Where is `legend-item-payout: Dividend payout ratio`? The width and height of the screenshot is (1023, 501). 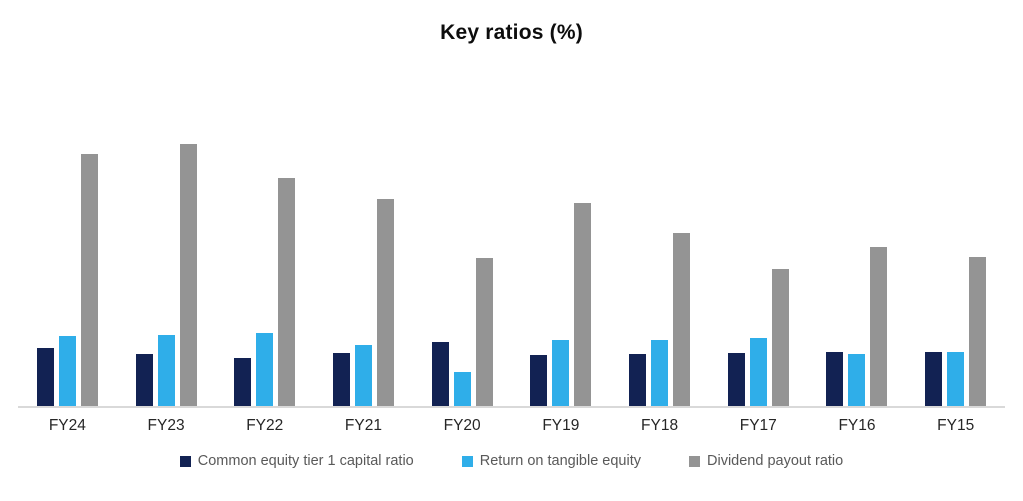 legend-item-payout: Dividend payout ratio is located at coordinates (766, 461).